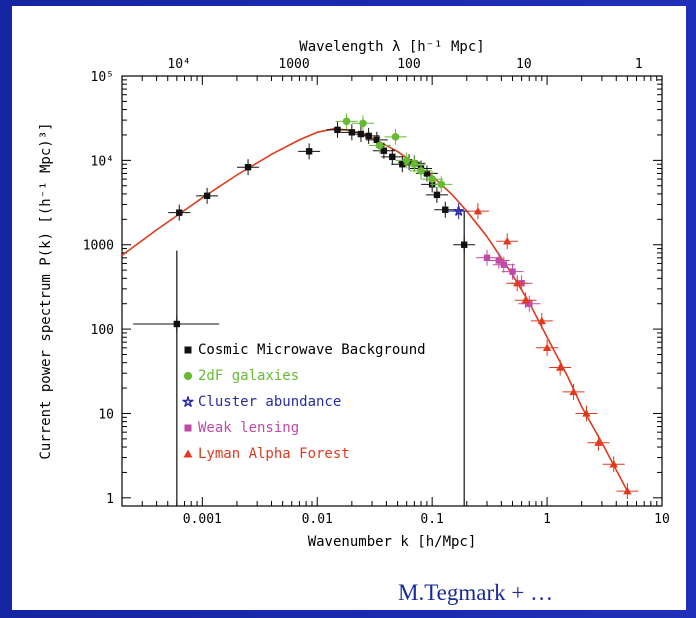 This screenshot has width=696, height=618. I want to click on y-tick-label: 10, so click(106, 414).